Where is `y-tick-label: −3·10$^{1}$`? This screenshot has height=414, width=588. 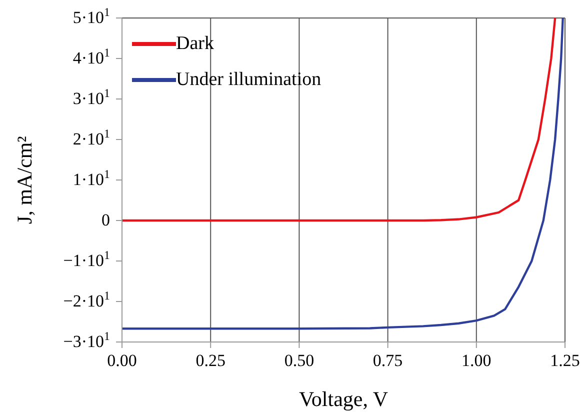 y-tick-label: −3·10$^{1}$ is located at coordinates (86, 340).